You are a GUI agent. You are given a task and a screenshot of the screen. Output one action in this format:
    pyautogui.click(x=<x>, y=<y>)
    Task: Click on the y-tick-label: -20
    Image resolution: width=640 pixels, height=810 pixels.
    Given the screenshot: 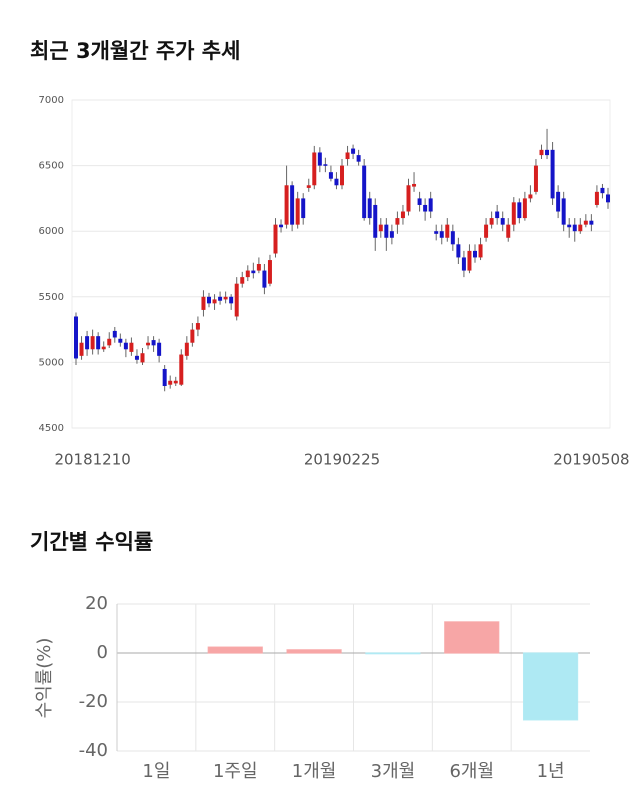 What is the action you would take?
    pyautogui.click(x=93, y=701)
    